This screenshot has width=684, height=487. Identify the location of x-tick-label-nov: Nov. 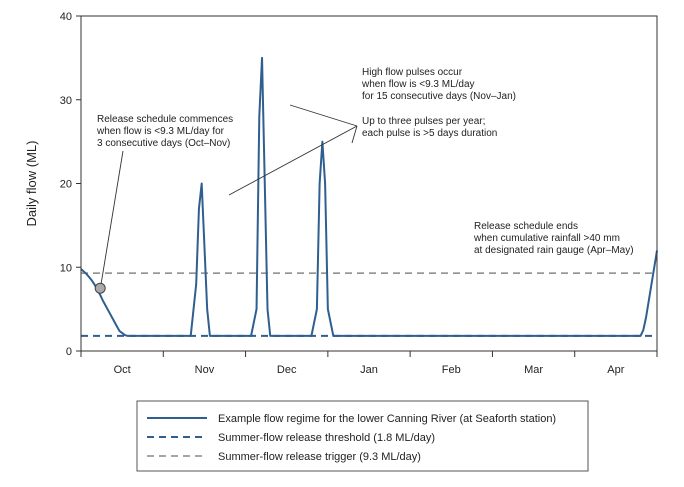
(205, 370).